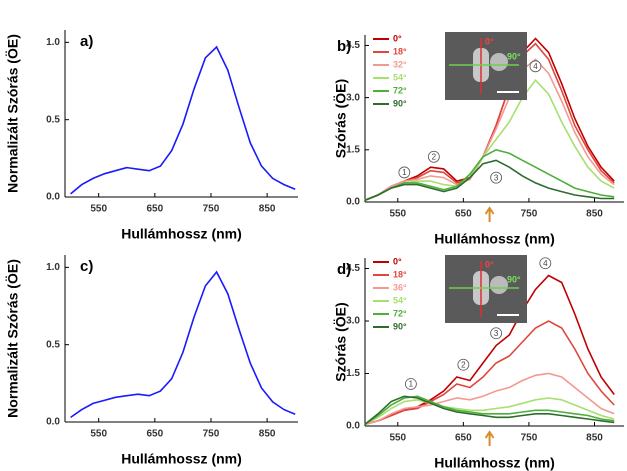 This screenshot has width=627, height=471. I want to click on panel-label: b), so click(344, 46).